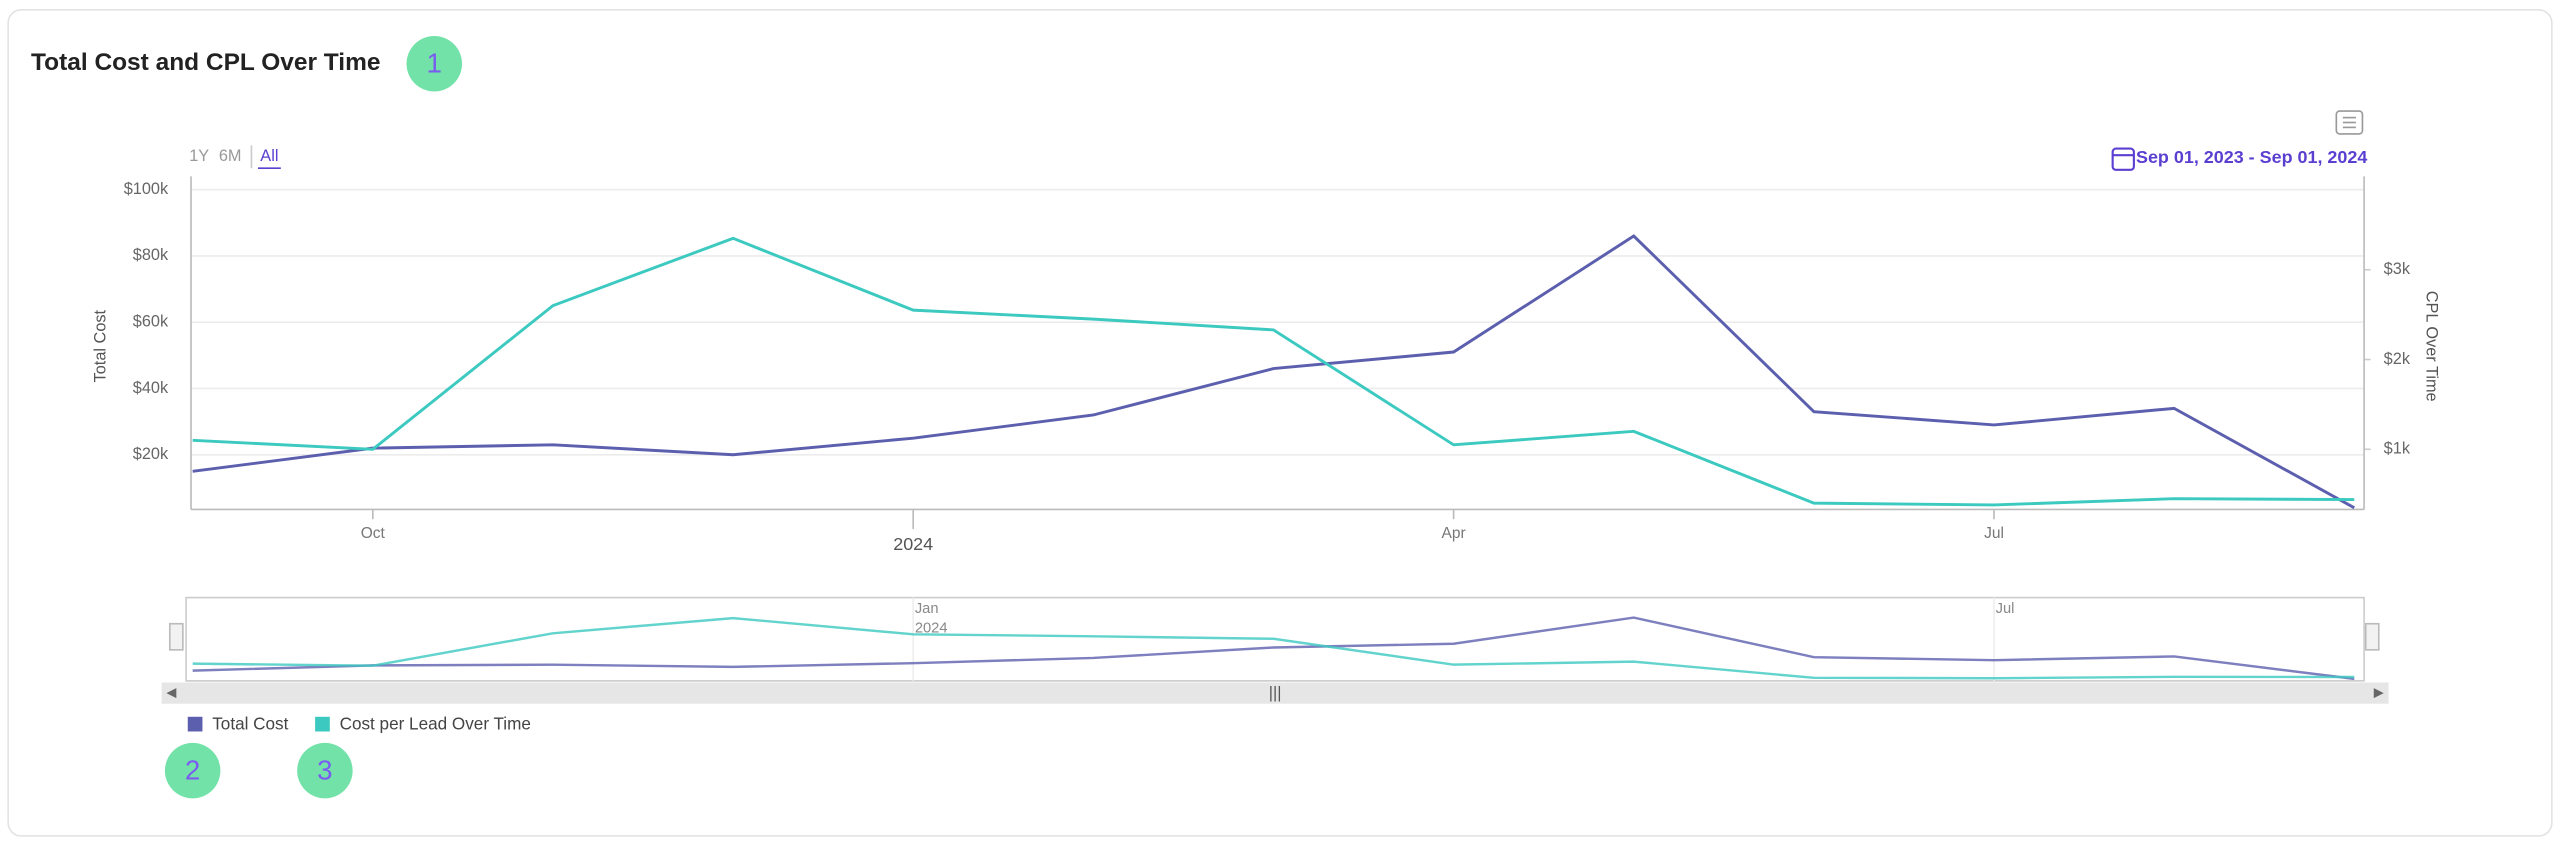  What do you see at coordinates (269, 156) in the screenshot?
I see `range-button: All` at bounding box center [269, 156].